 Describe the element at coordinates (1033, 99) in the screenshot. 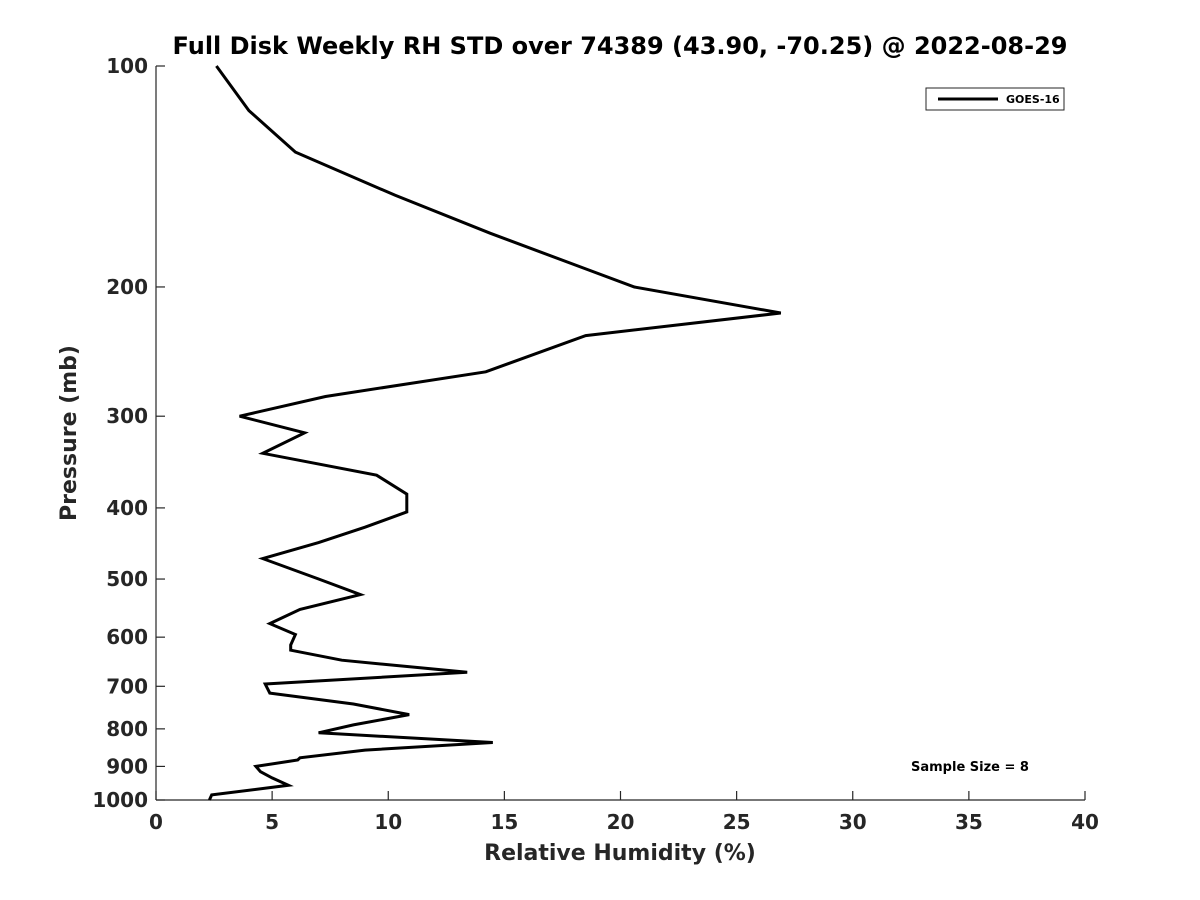

I see `legend-label-goes-16: GOES-16` at that location.